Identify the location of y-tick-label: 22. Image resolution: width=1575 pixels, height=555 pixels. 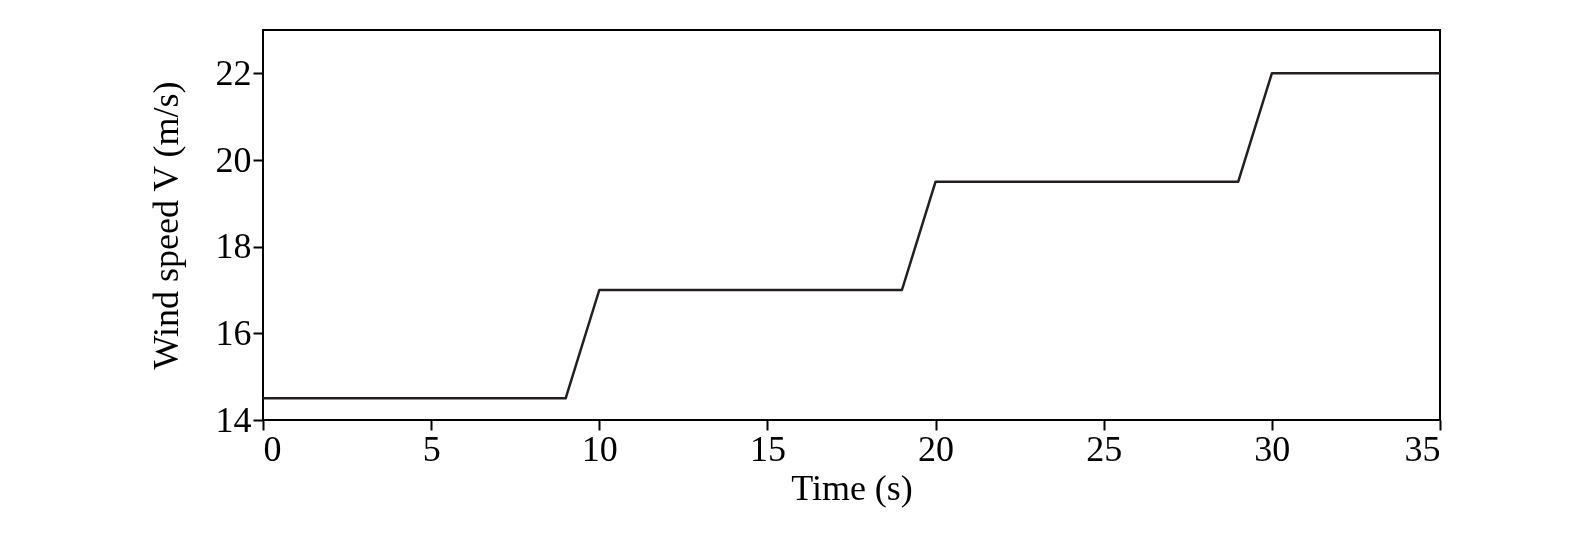
(233, 72).